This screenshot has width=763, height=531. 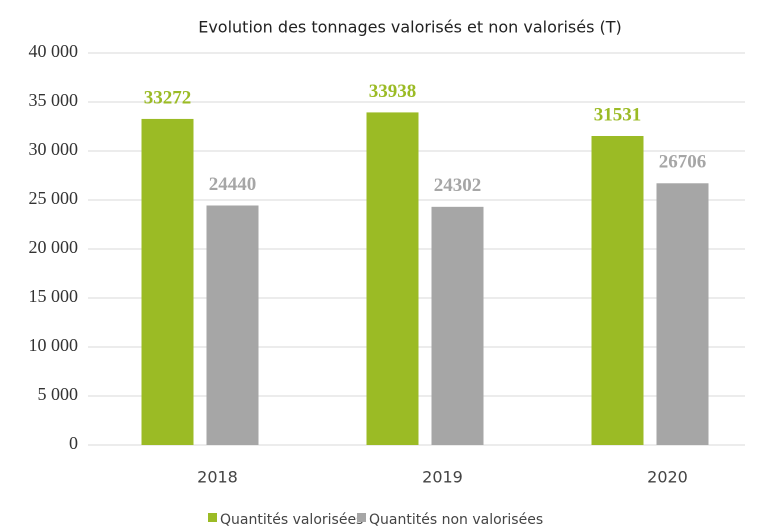 What do you see at coordinates (667, 477) in the screenshot?
I see `x-tick-label: 2020` at bounding box center [667, 477].